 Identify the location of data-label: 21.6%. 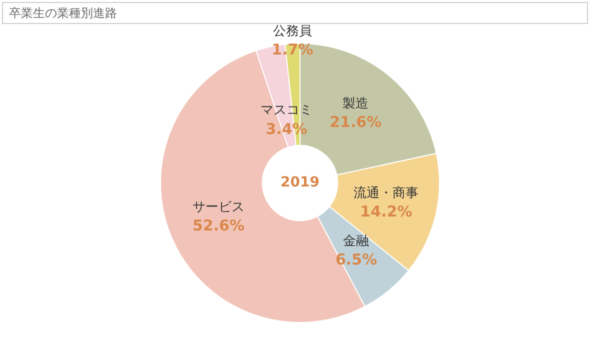
(356, 121).